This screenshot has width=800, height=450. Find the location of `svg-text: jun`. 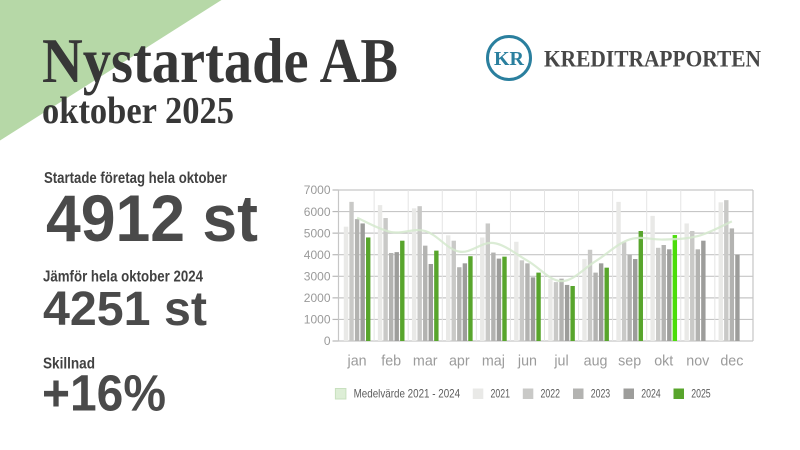

svg-text: jun is located at coordinates (527, 362).